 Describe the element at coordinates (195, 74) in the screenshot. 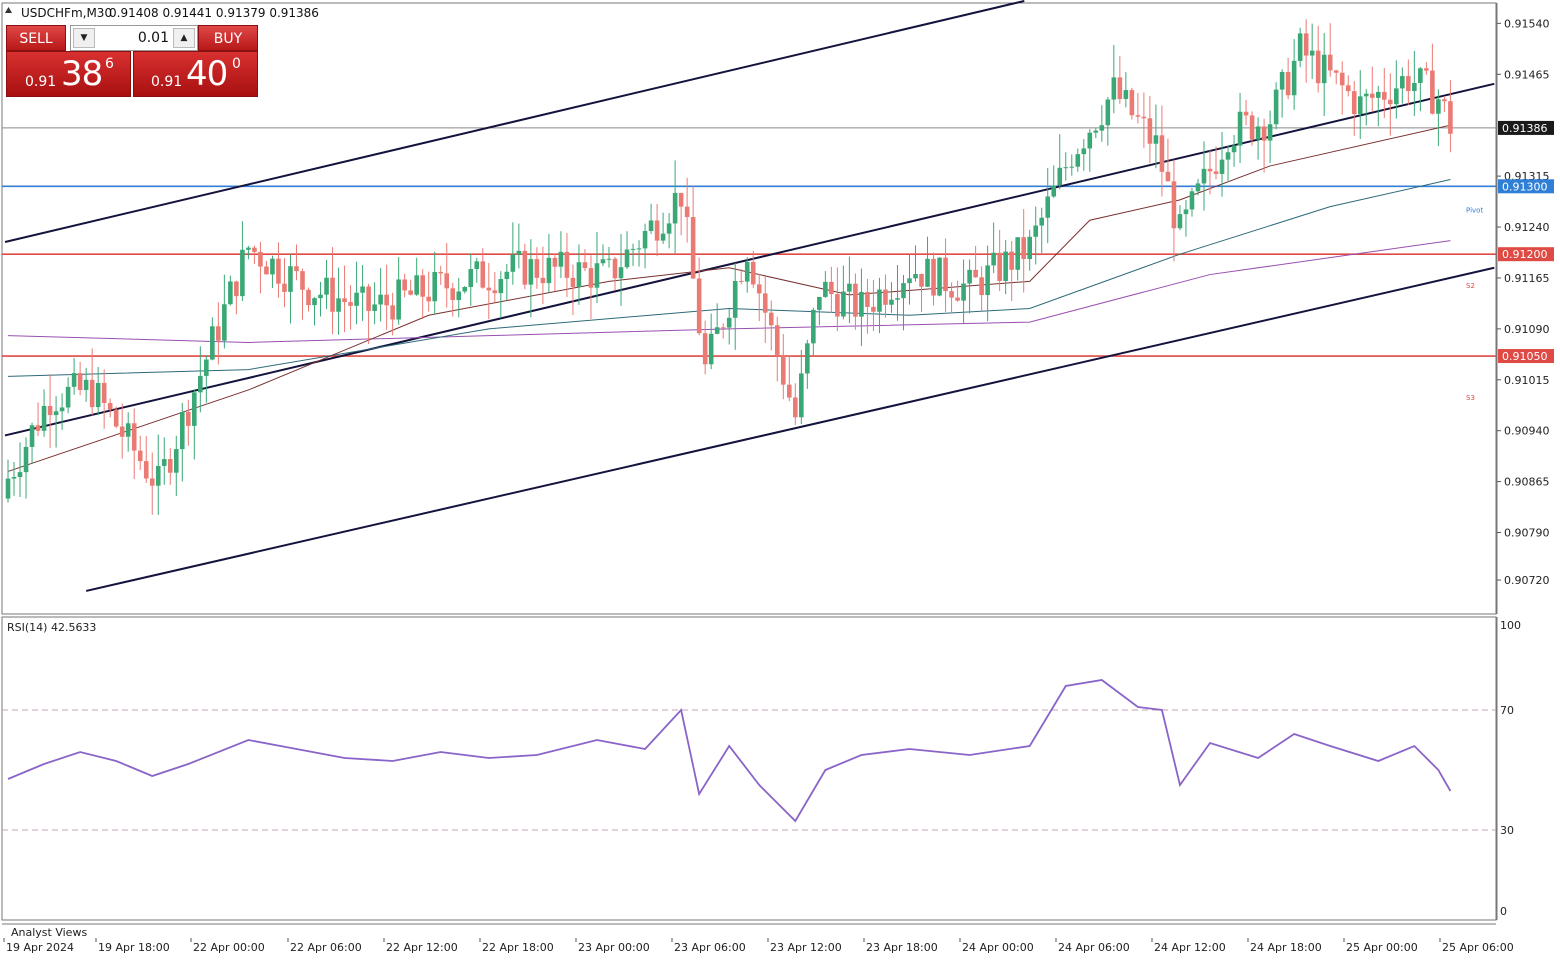

I see `buy-price-box: 0.91 40 0` at that location.